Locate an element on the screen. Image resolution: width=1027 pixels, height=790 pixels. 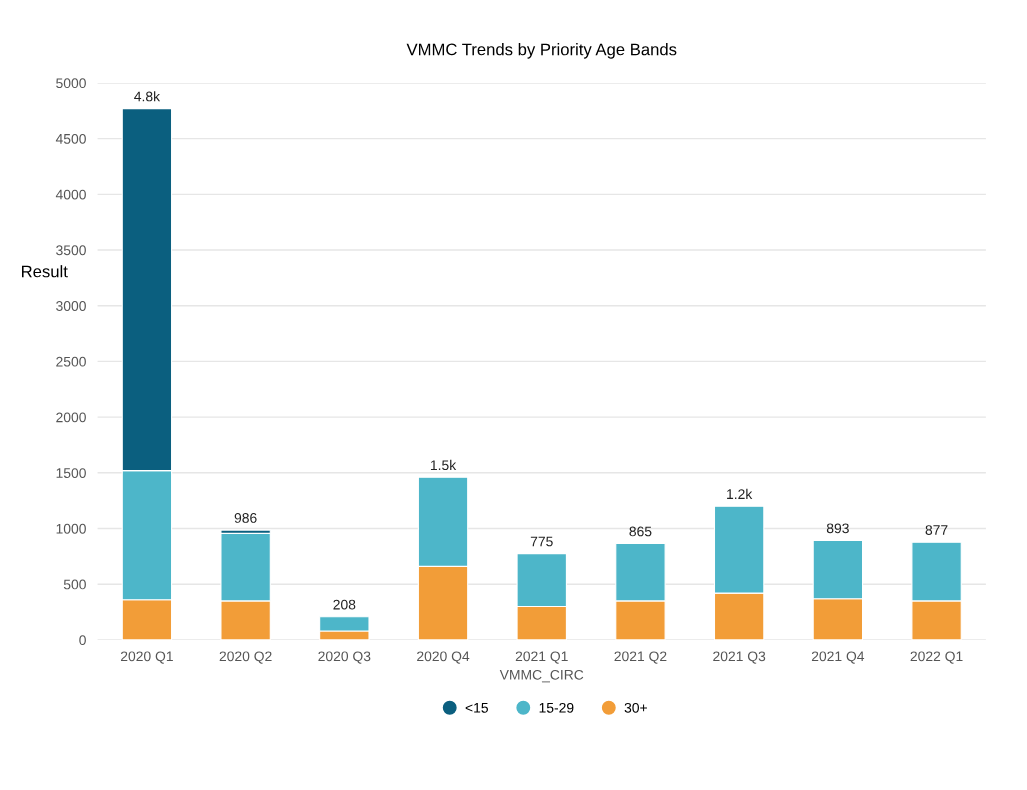
x-axis-title: VMMC_CIRC is located at coordinates (541, 676).